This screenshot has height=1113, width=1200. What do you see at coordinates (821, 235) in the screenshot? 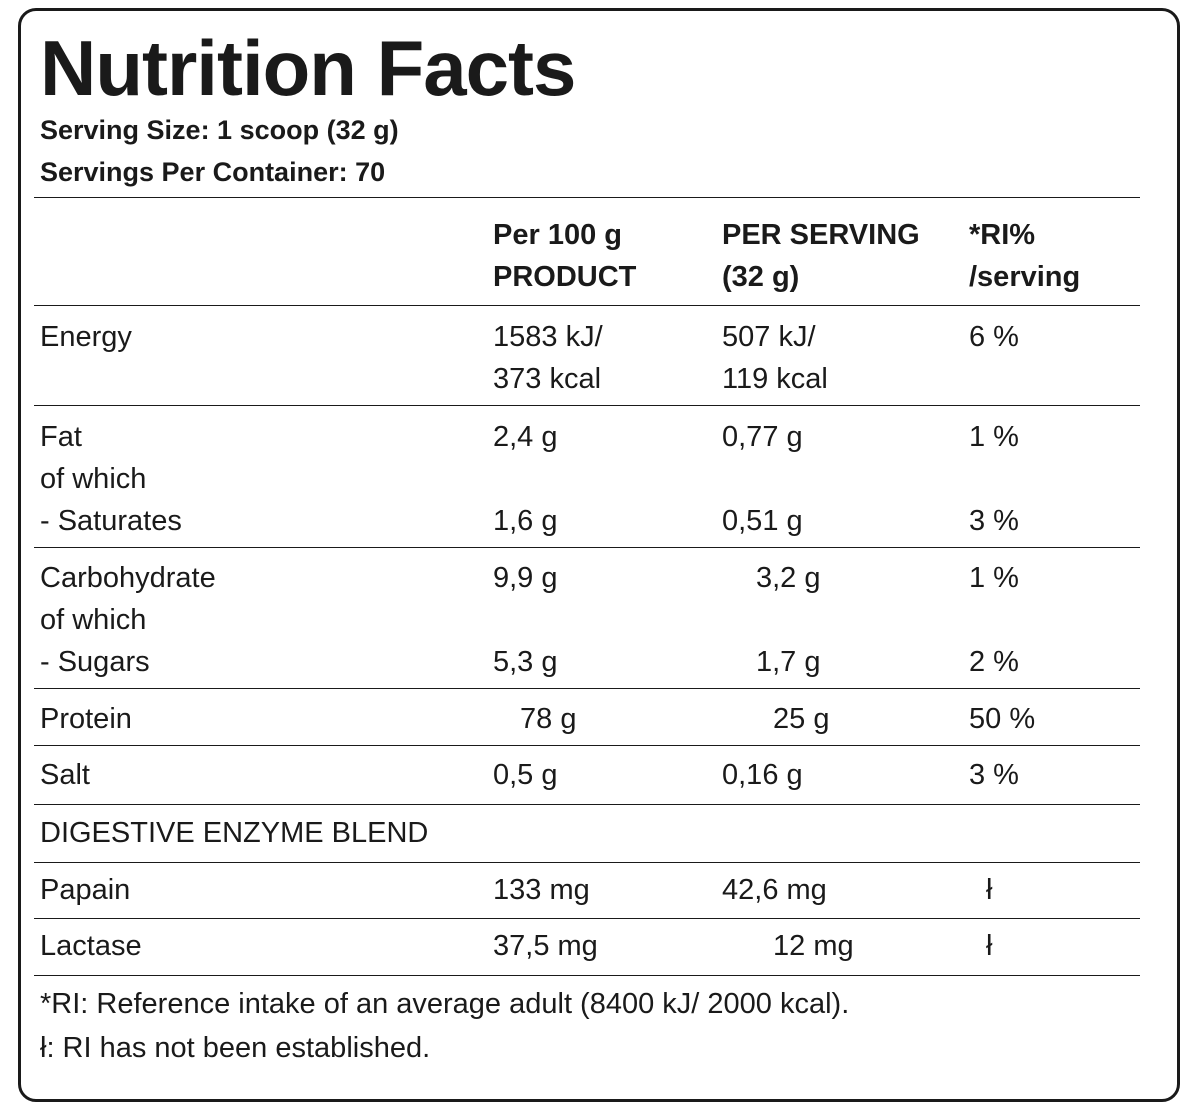
I see `header-serving-line1: PER SERVING` at bounding box center [821, 235].